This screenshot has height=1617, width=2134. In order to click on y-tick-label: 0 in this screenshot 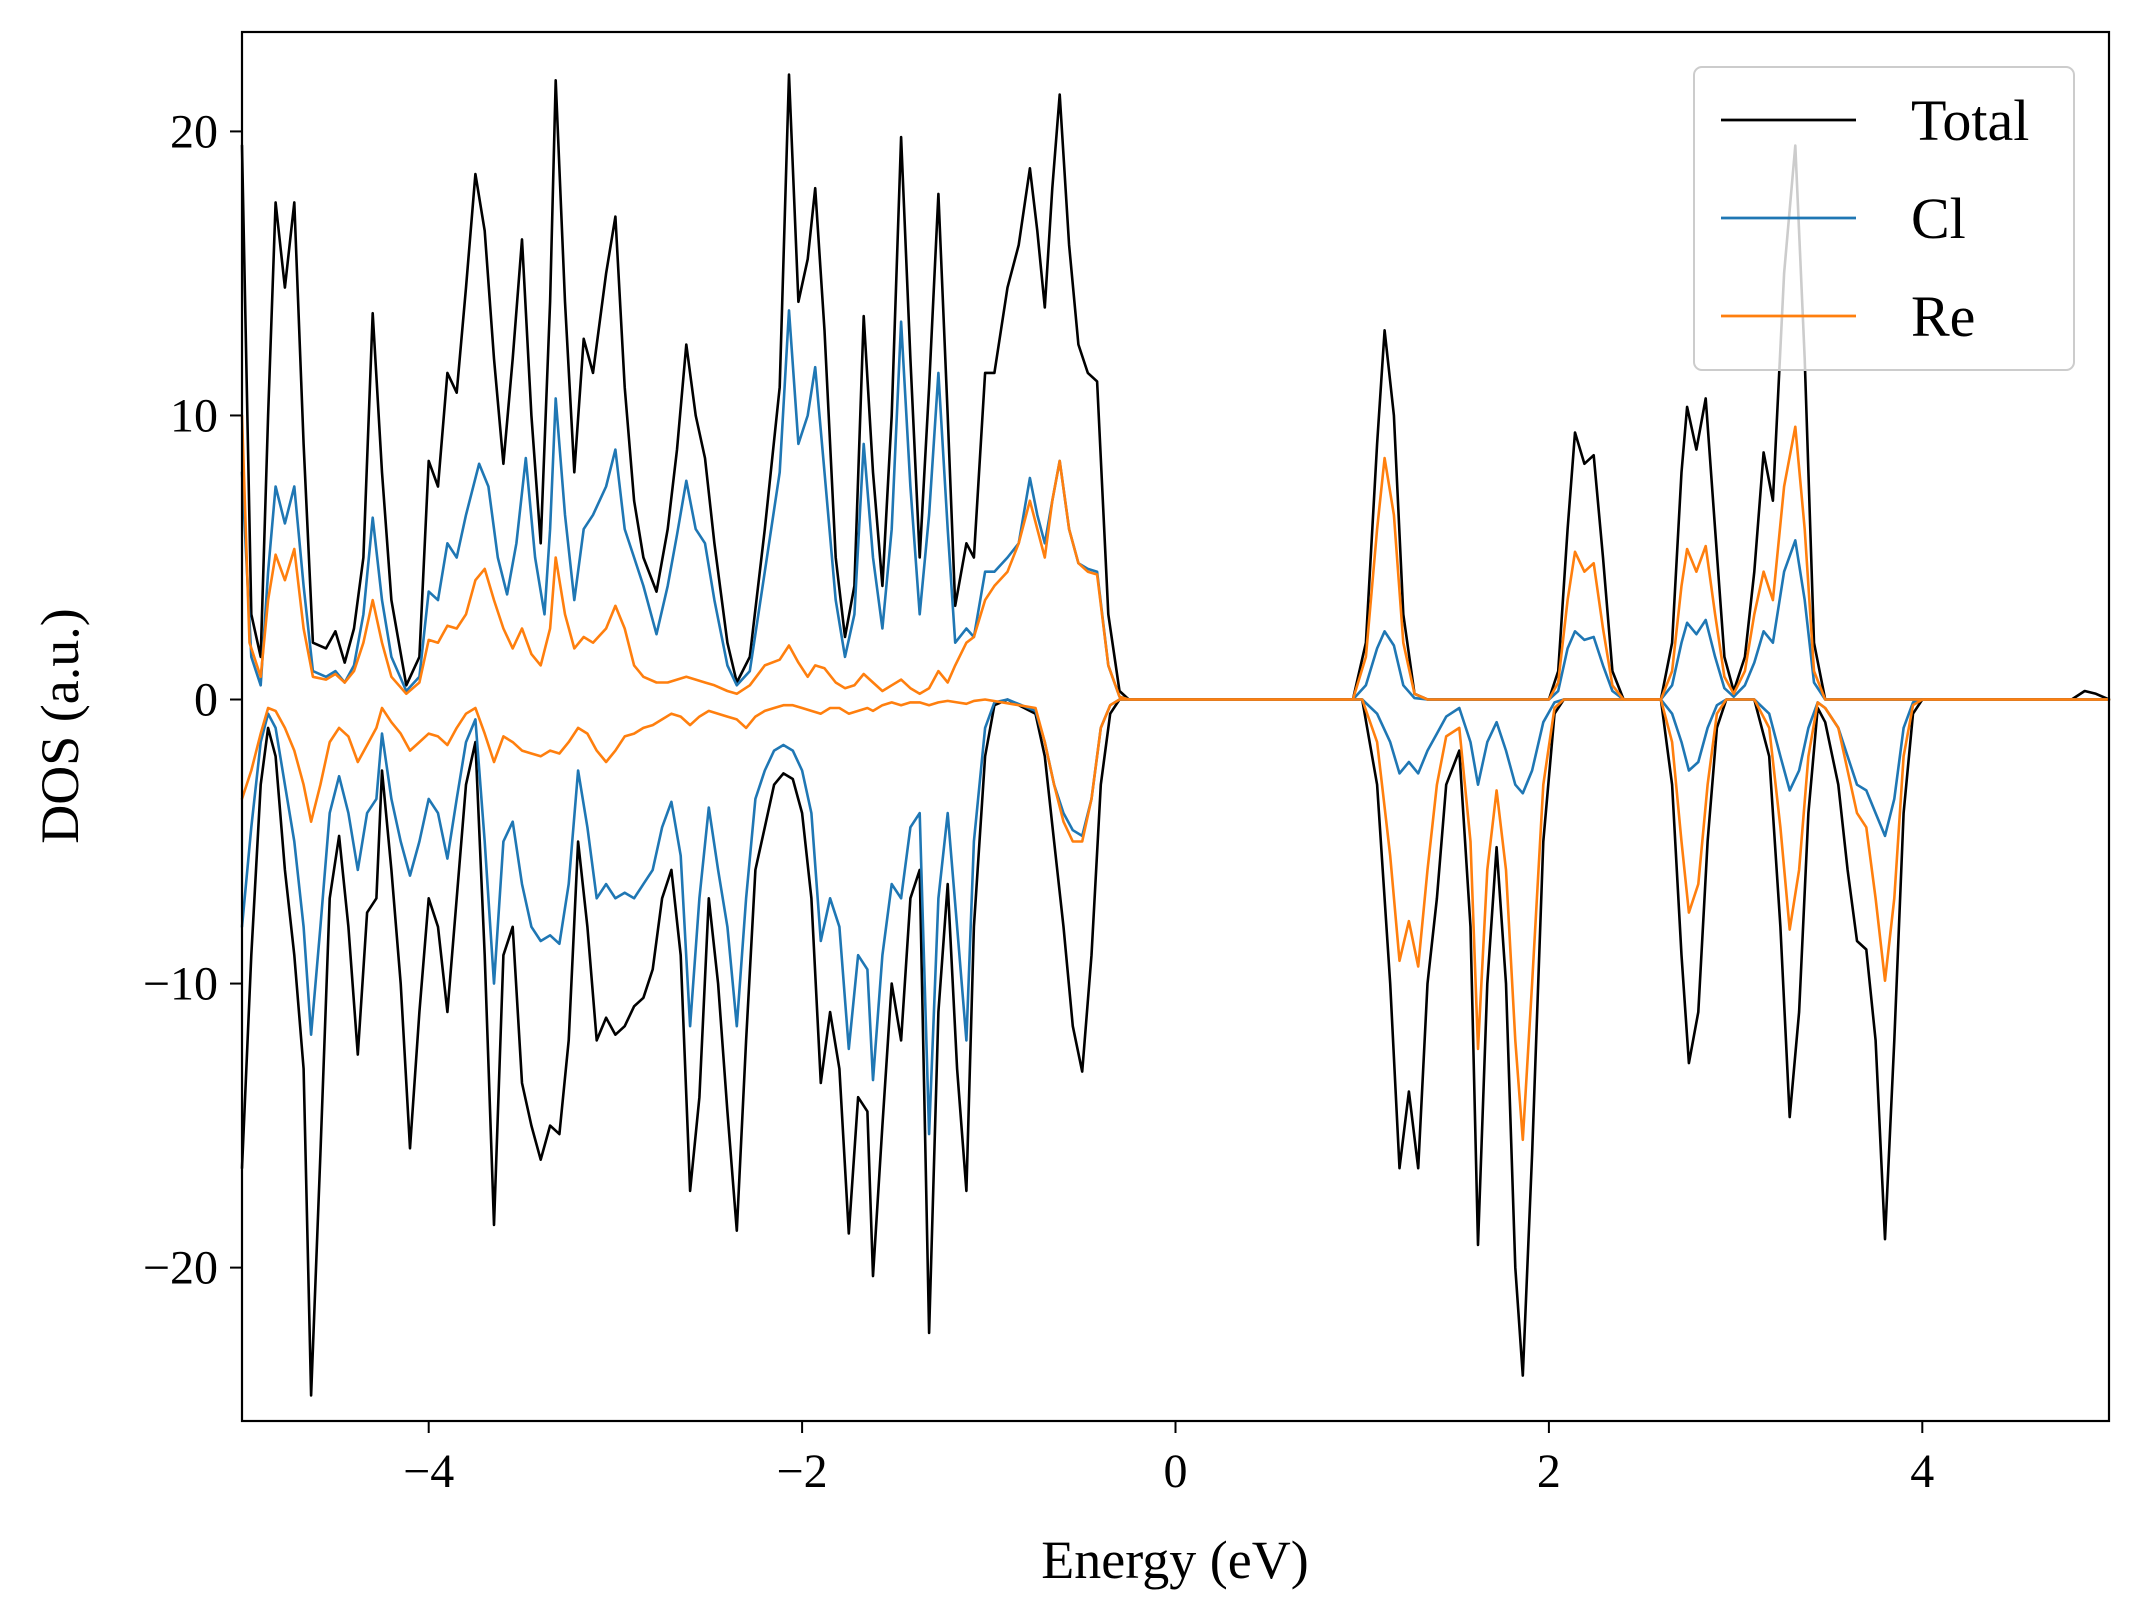, I will do `click(206, 700)`.